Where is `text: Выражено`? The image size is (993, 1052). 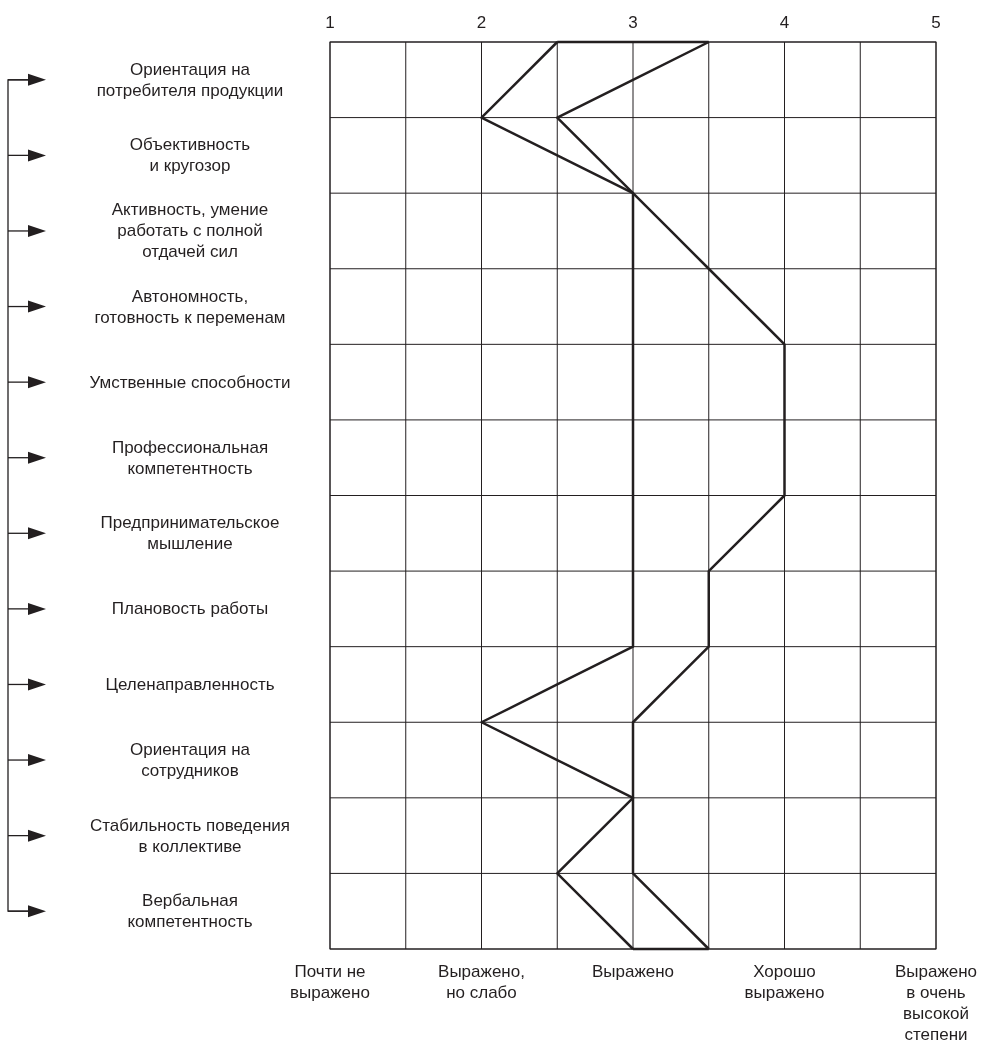
text: Выражено is located at coordinates (633, 971).